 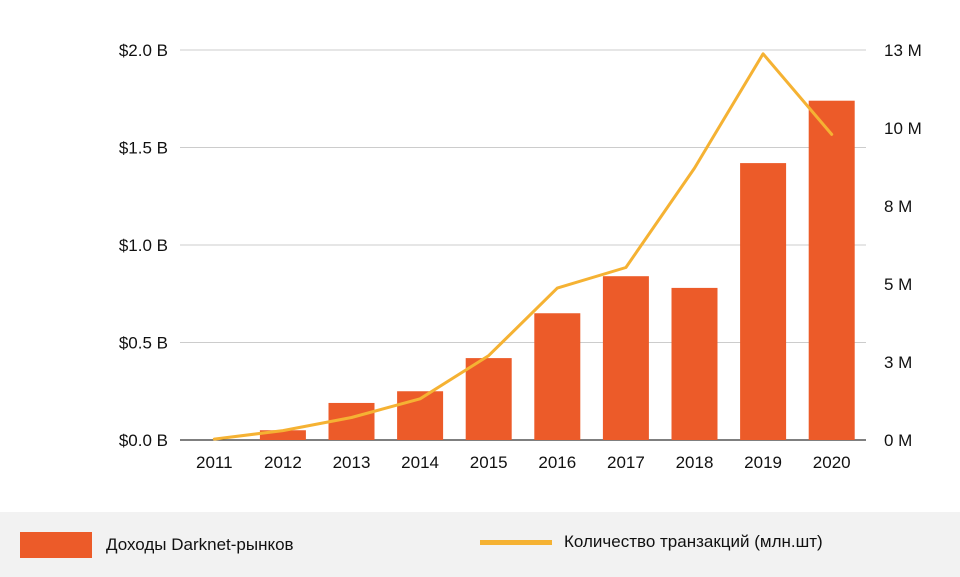 I want to click on x-tick-label: 2014, so click(x=420, y=462).